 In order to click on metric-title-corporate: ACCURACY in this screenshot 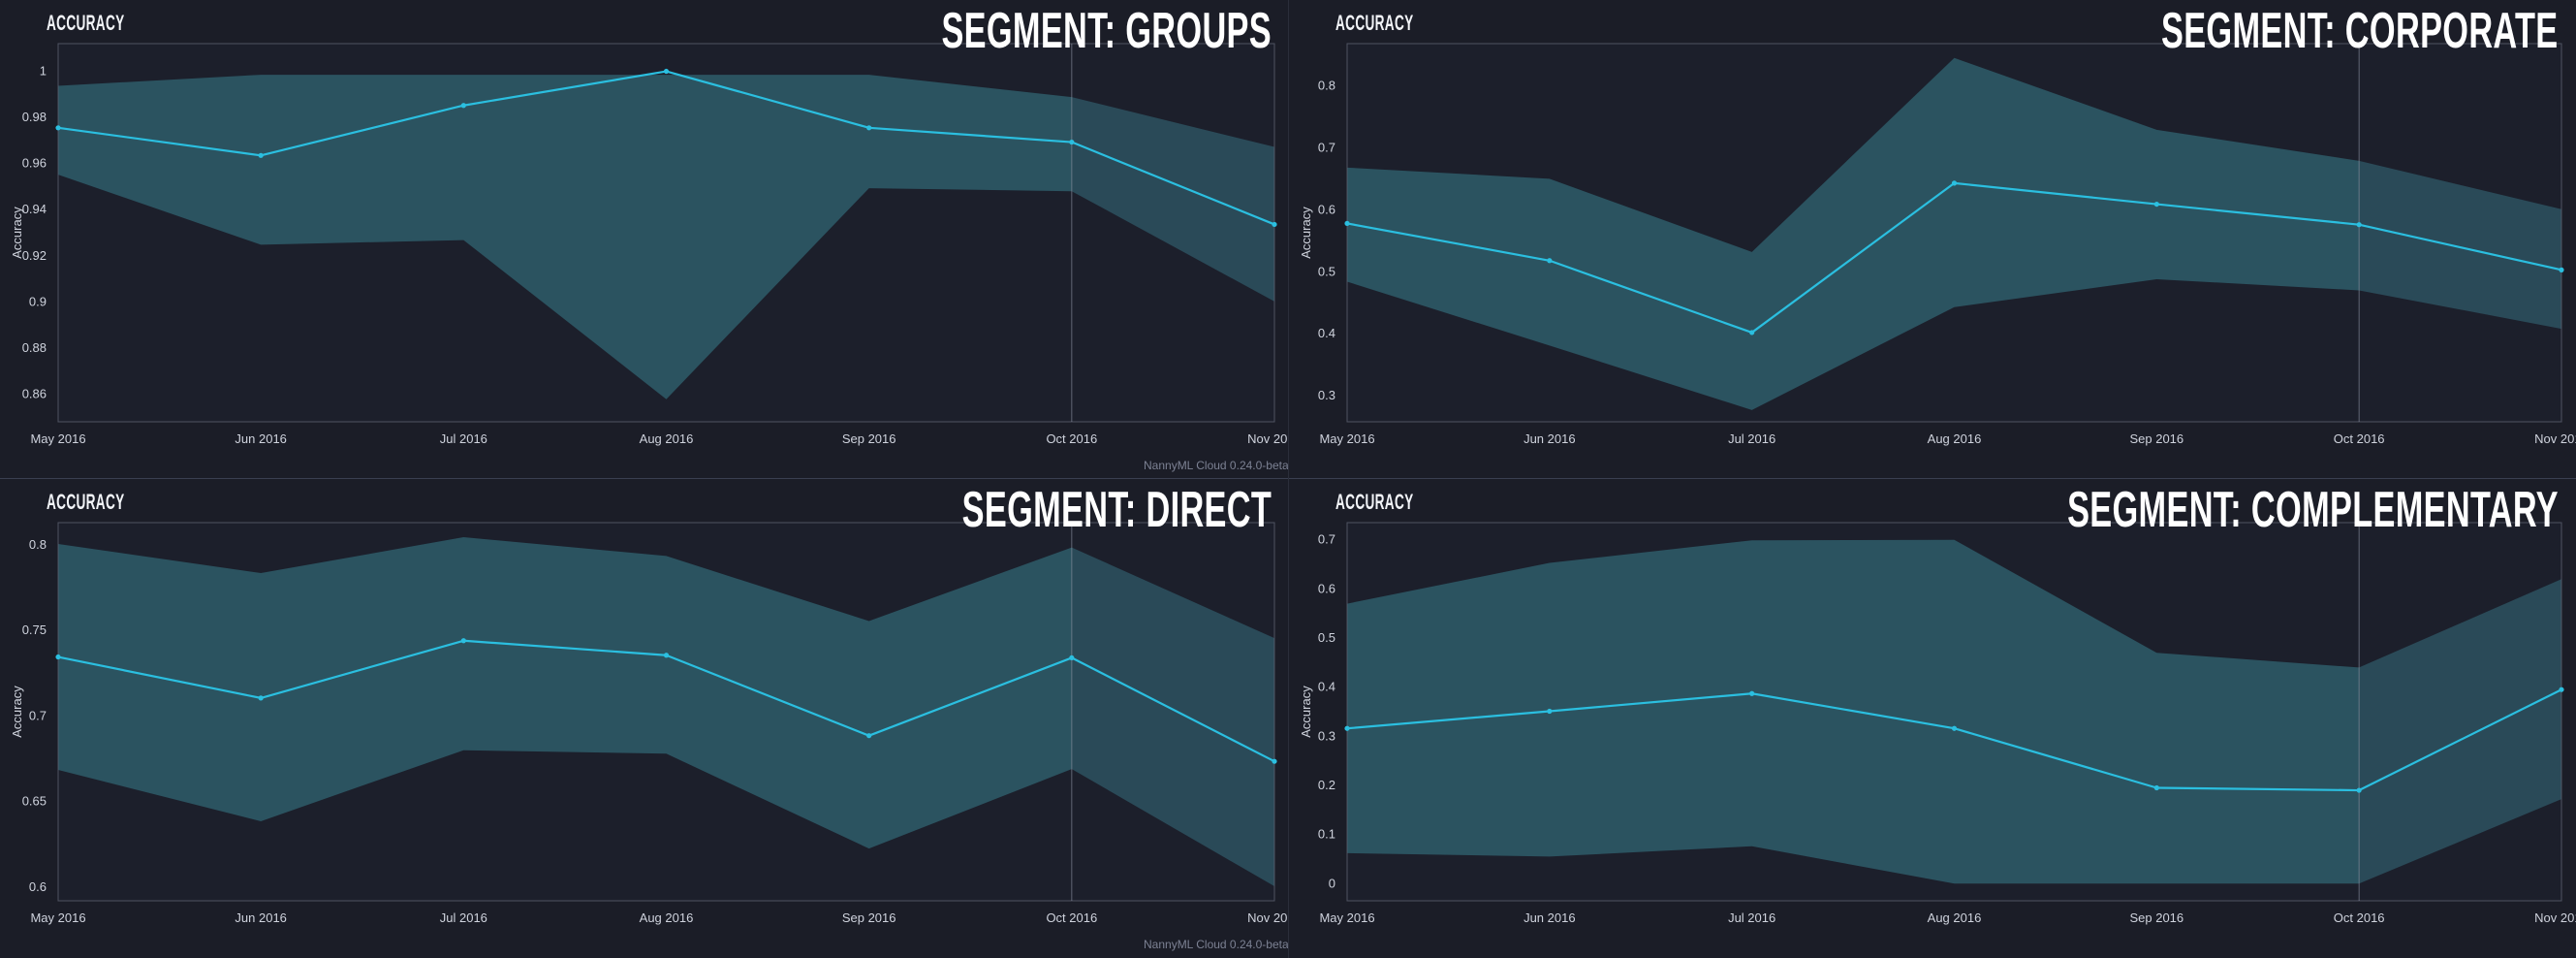, I will do `click(1374, 23)`.